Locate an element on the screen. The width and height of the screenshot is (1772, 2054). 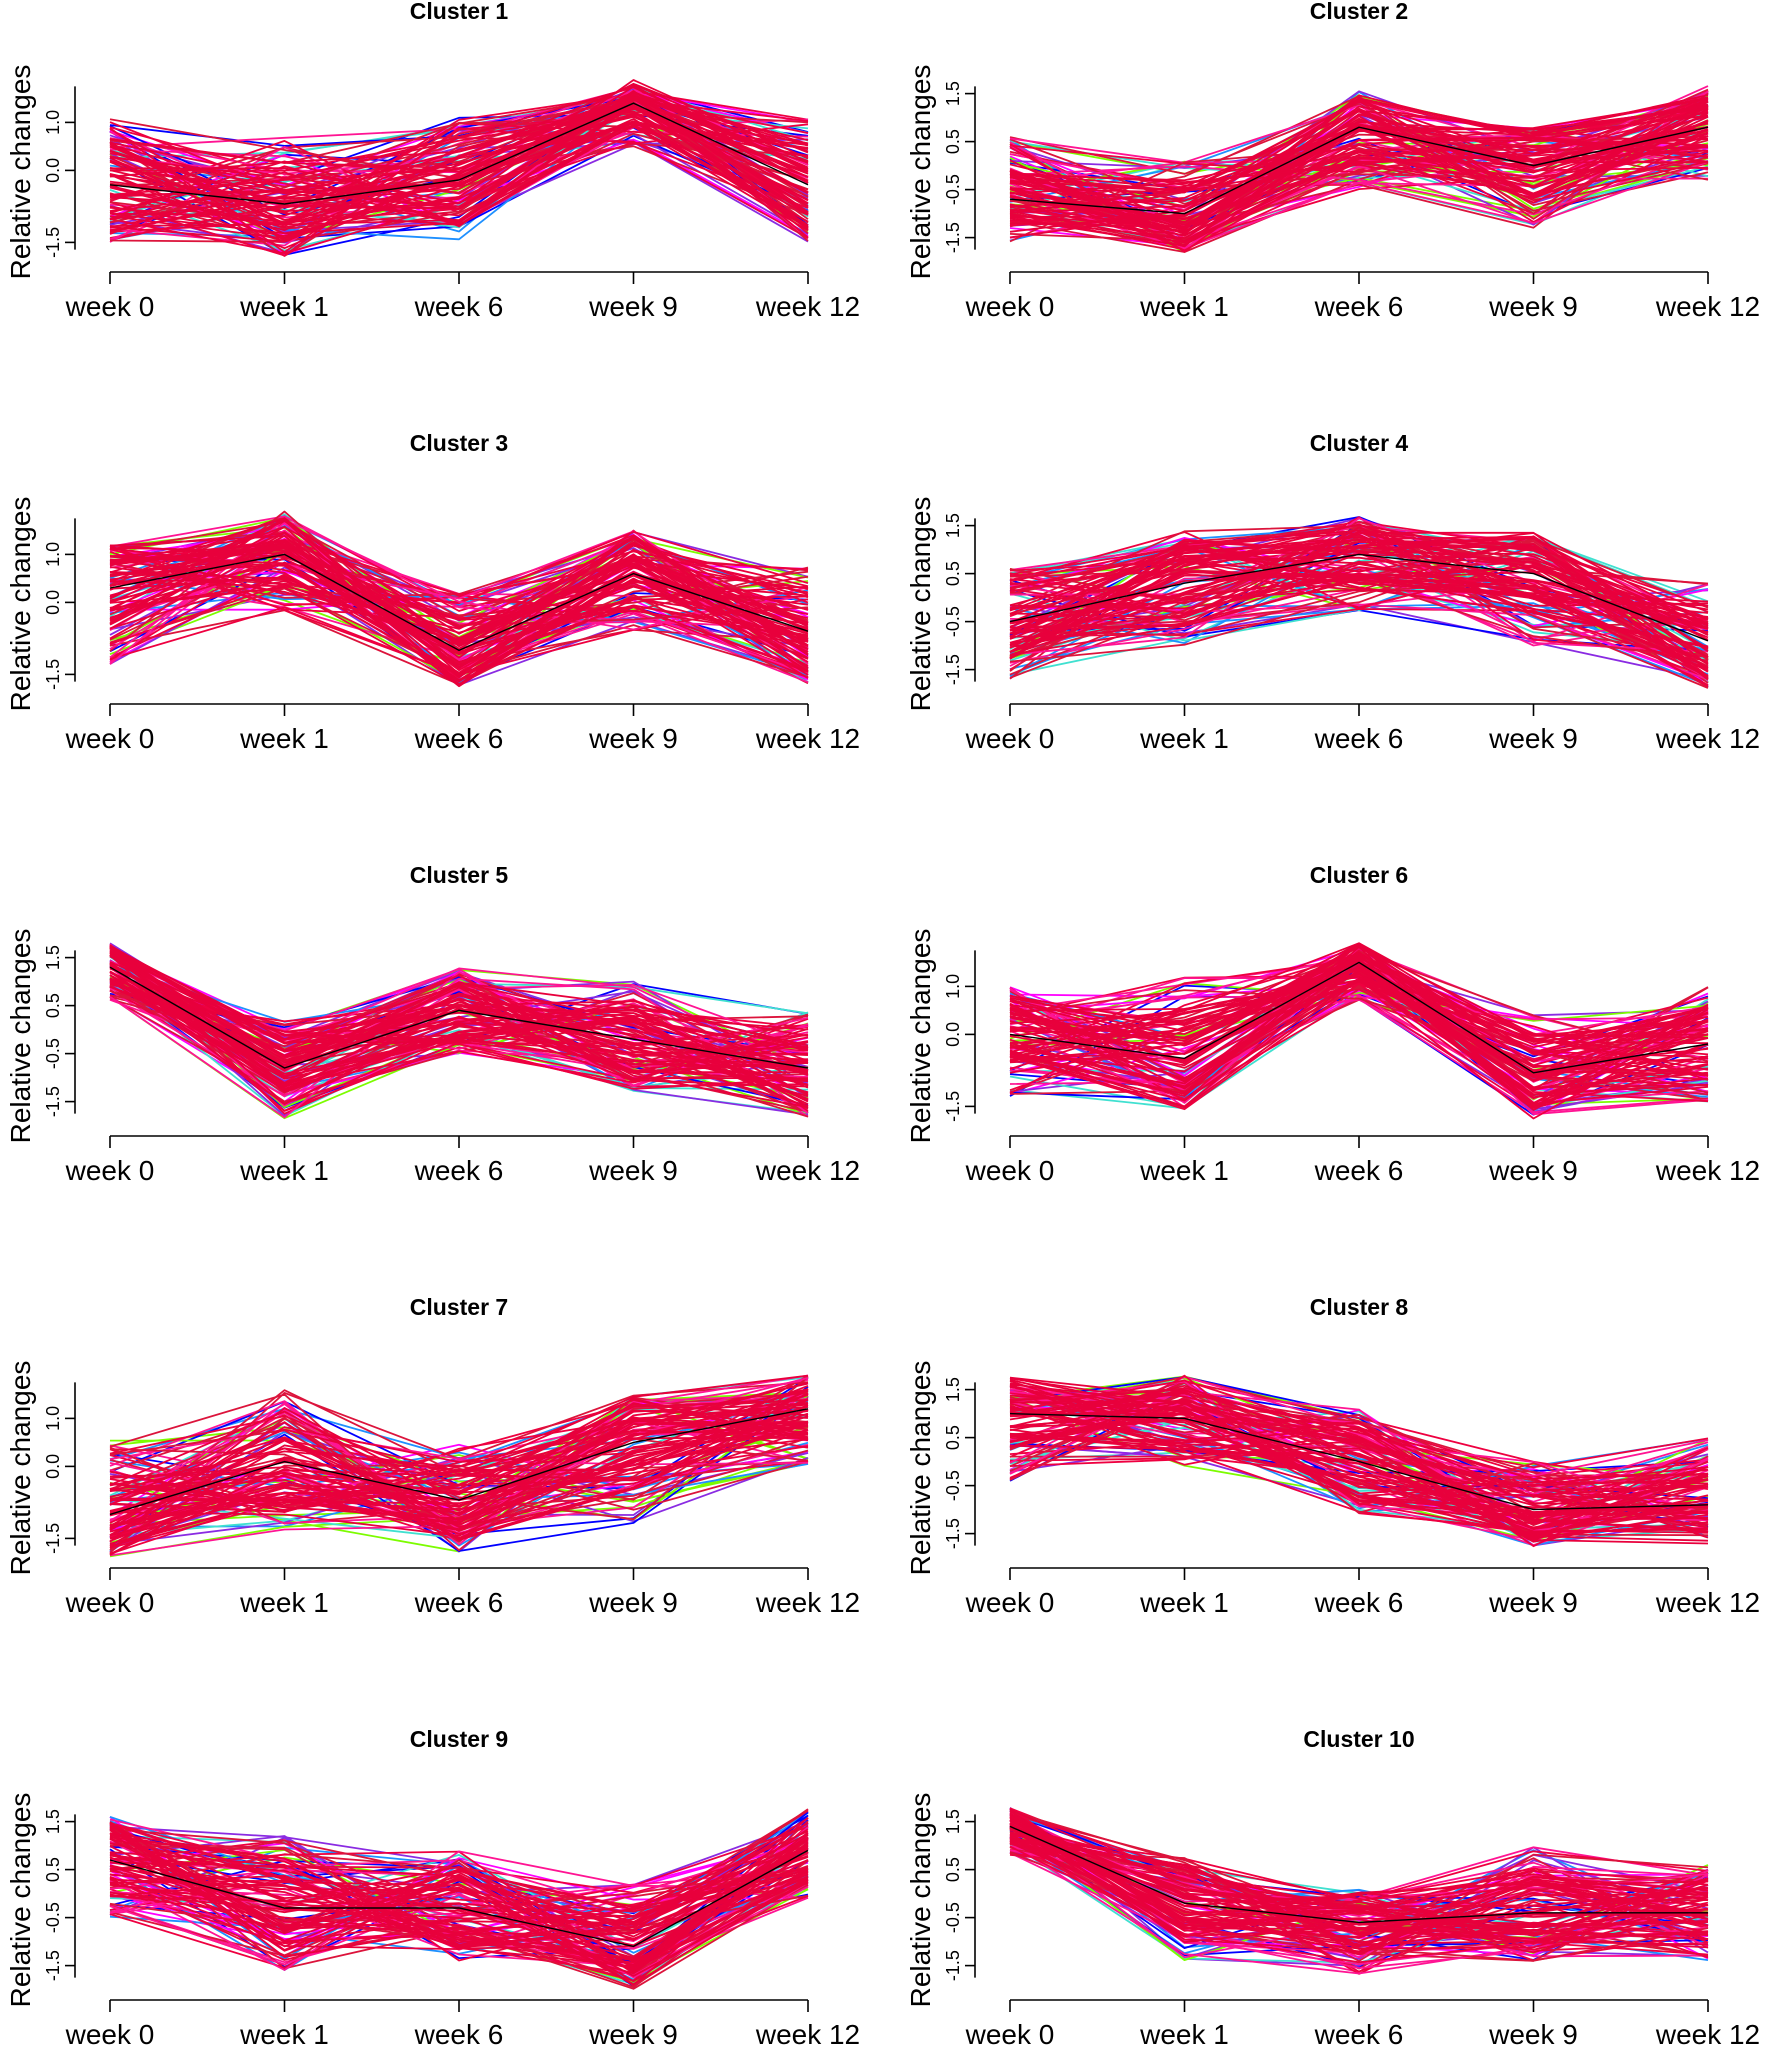
panel-title: Cluster 1 is located at coordinates (459, 12).